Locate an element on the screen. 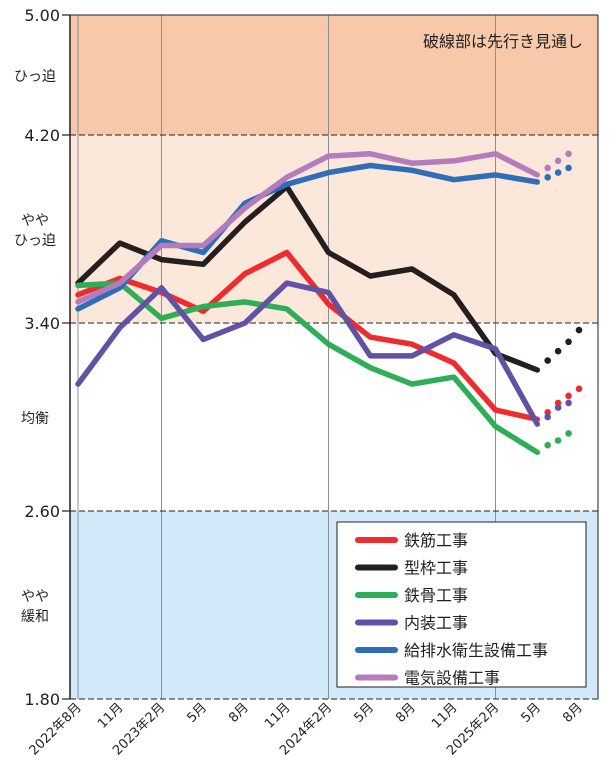  legend-label: 内装工事 is located at coordinates (436, 623).